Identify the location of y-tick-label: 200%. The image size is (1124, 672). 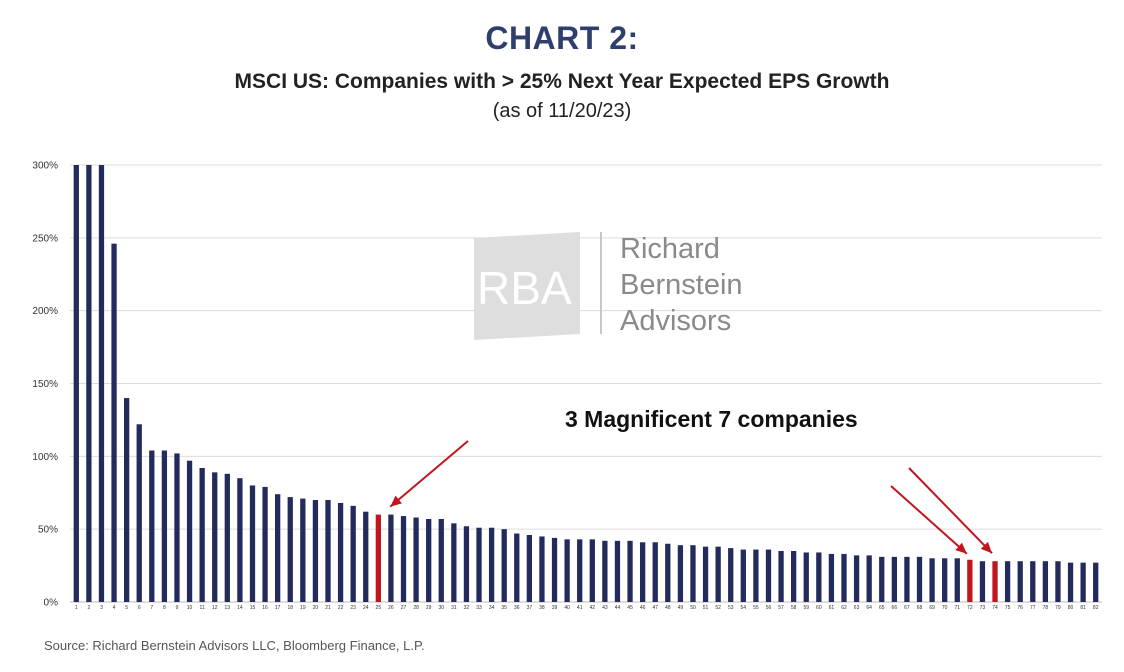
(45, 311).